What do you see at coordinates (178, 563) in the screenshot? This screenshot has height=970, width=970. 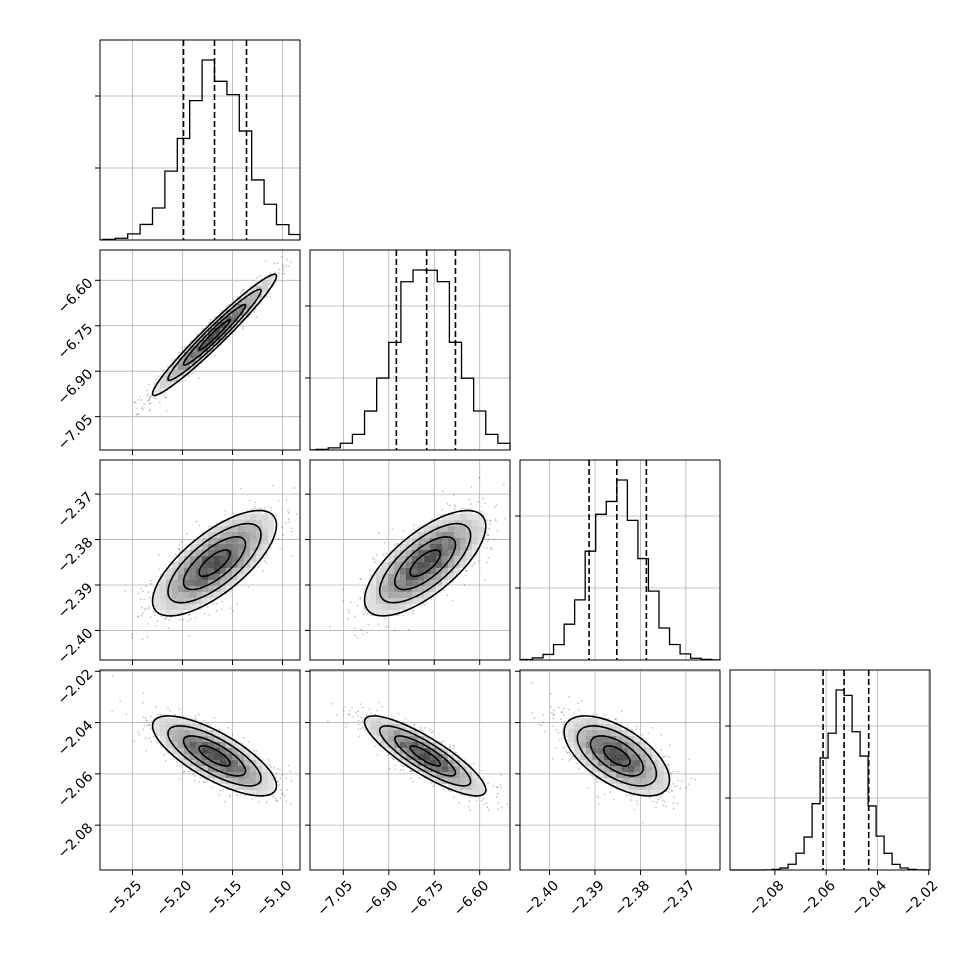 I see `scatter-panel-3-1: −2.40−2.39−2.38−2.37` at bounding box center [178, 563].